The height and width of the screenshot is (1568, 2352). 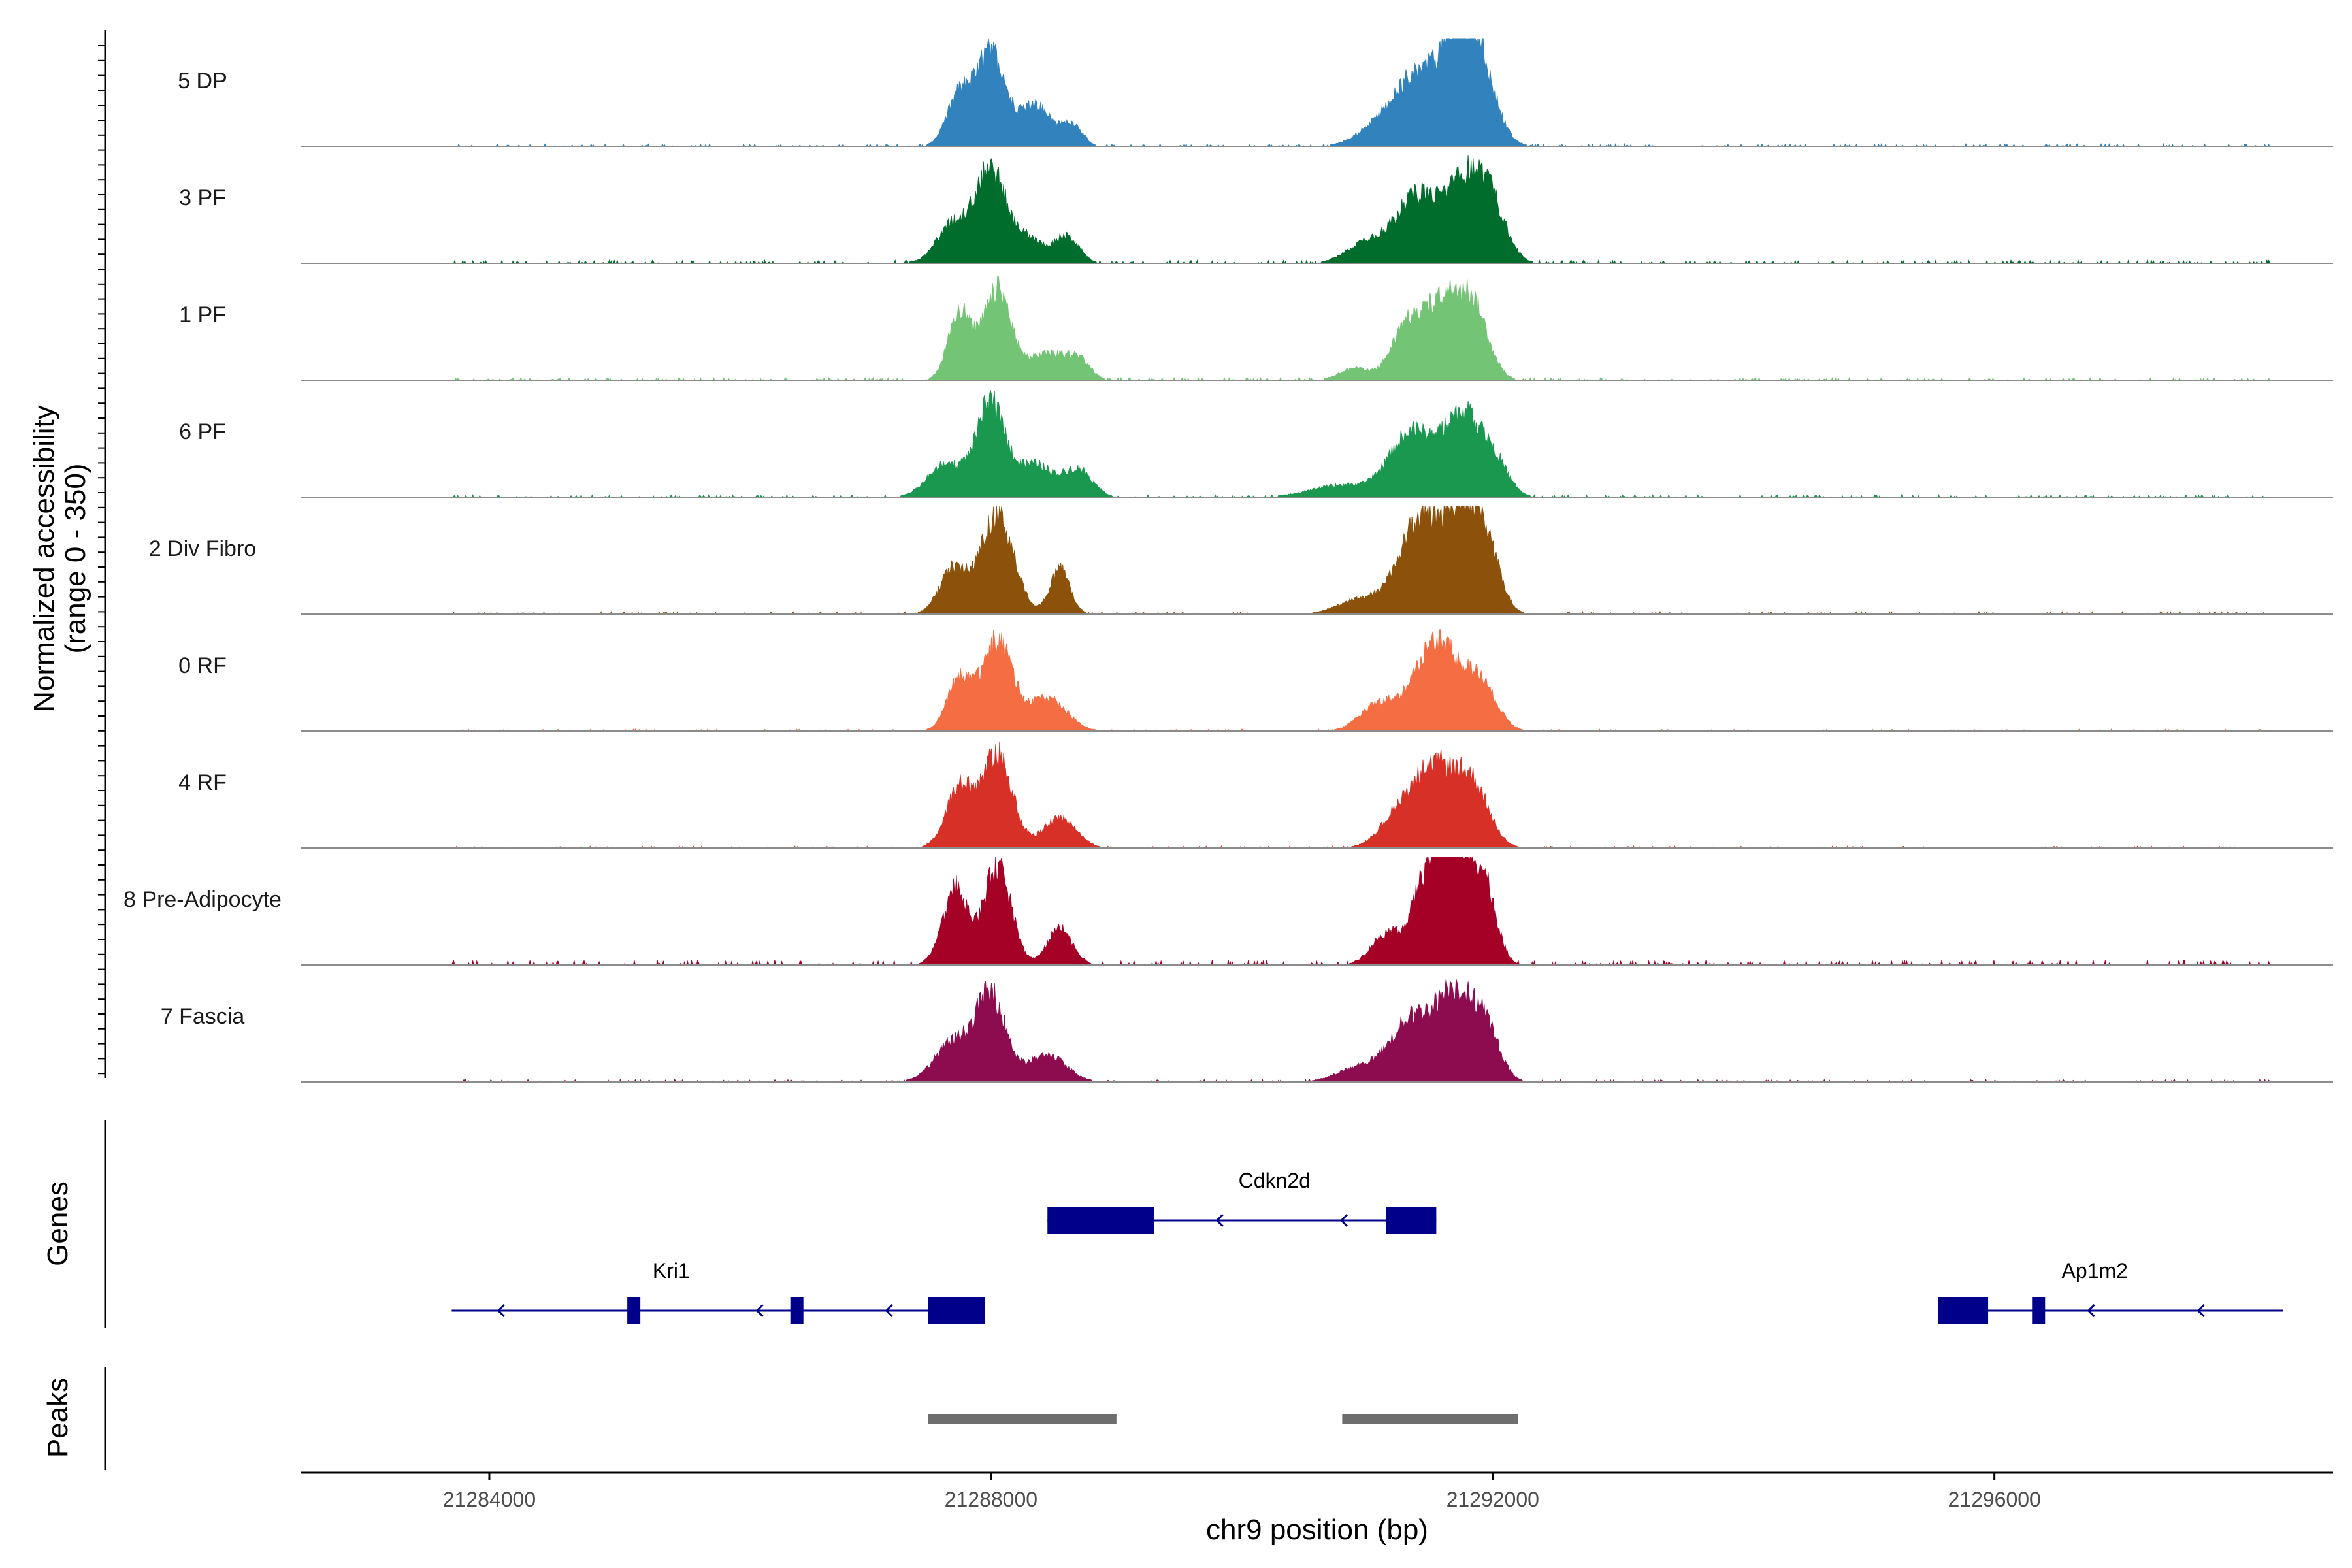 What do you see at coordinates (202, 314) in the screenshot?
I see `track-label: 1 PF` at bounding box center [202, 314].